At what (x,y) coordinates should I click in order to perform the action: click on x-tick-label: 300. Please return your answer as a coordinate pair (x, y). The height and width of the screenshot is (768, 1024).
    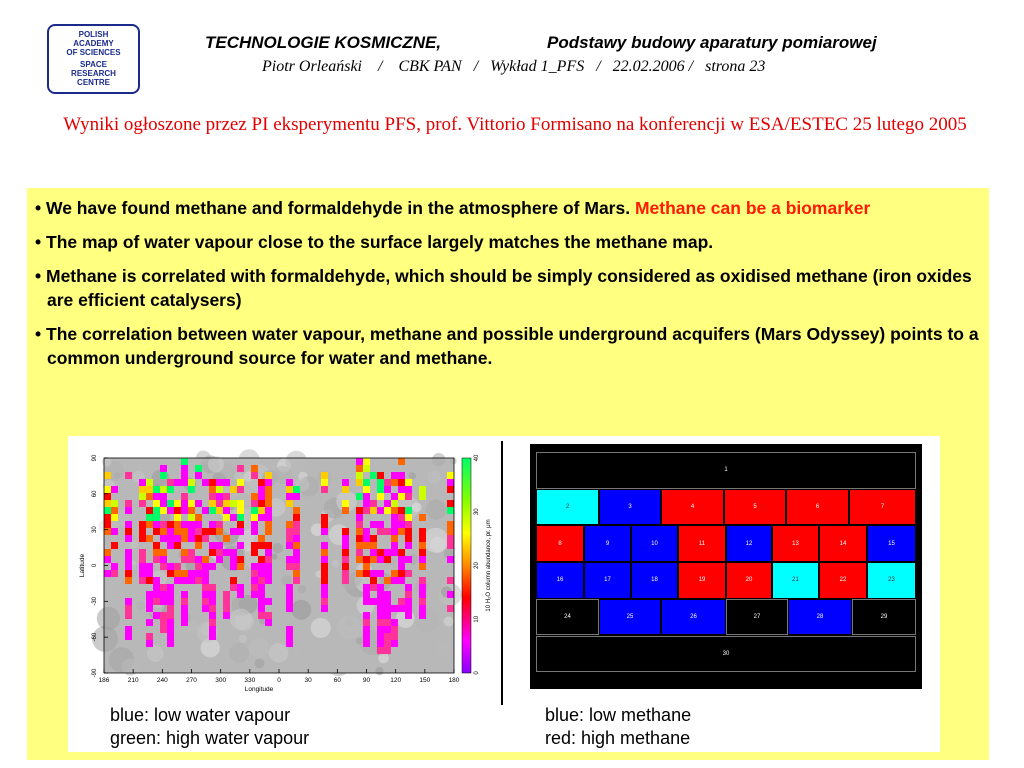
    Looking at the image, I should click on (220, 680).